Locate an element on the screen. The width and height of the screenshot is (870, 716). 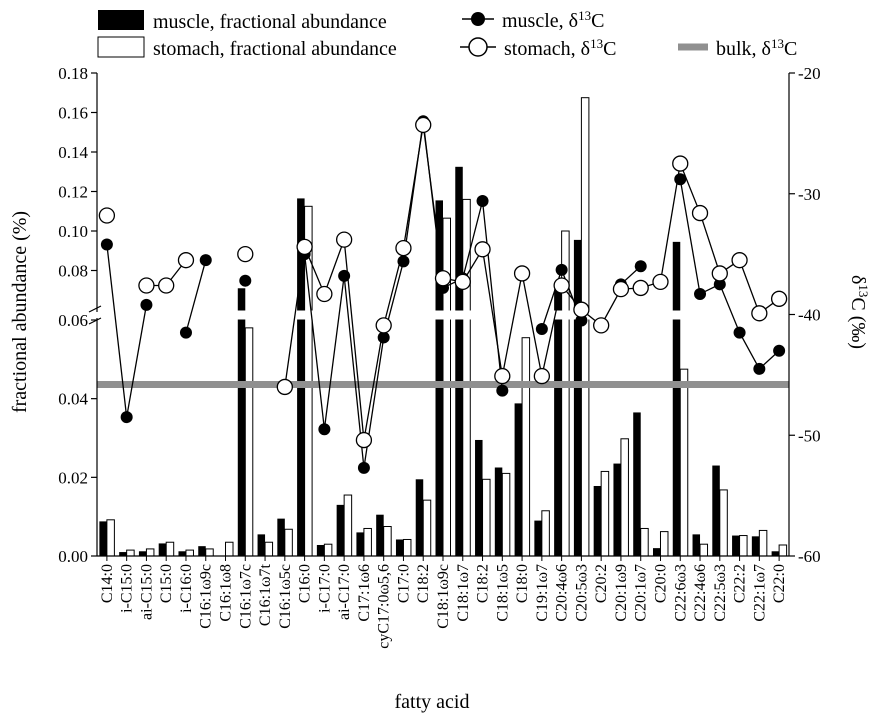
legend-swatch-stomach-abundance is located at coordinates (121, 47).